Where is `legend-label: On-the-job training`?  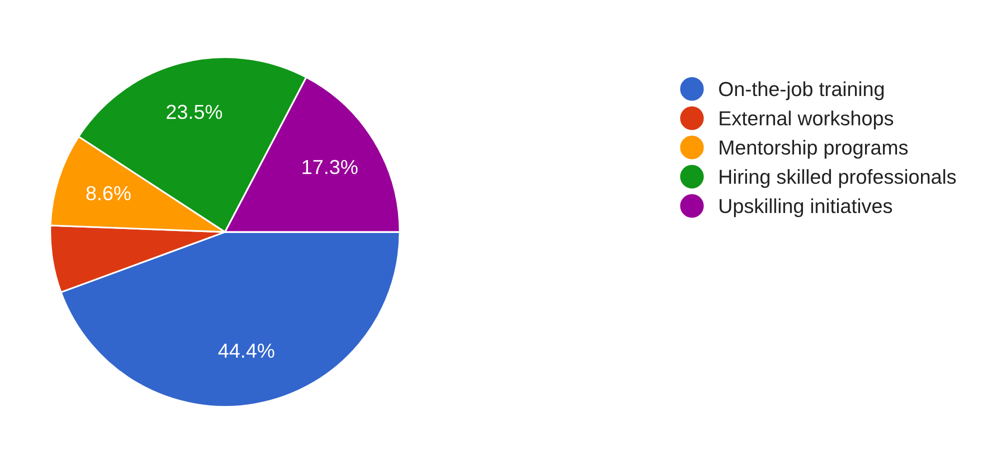
legend-label: On-the-job training is located at coordinates (801, 90).